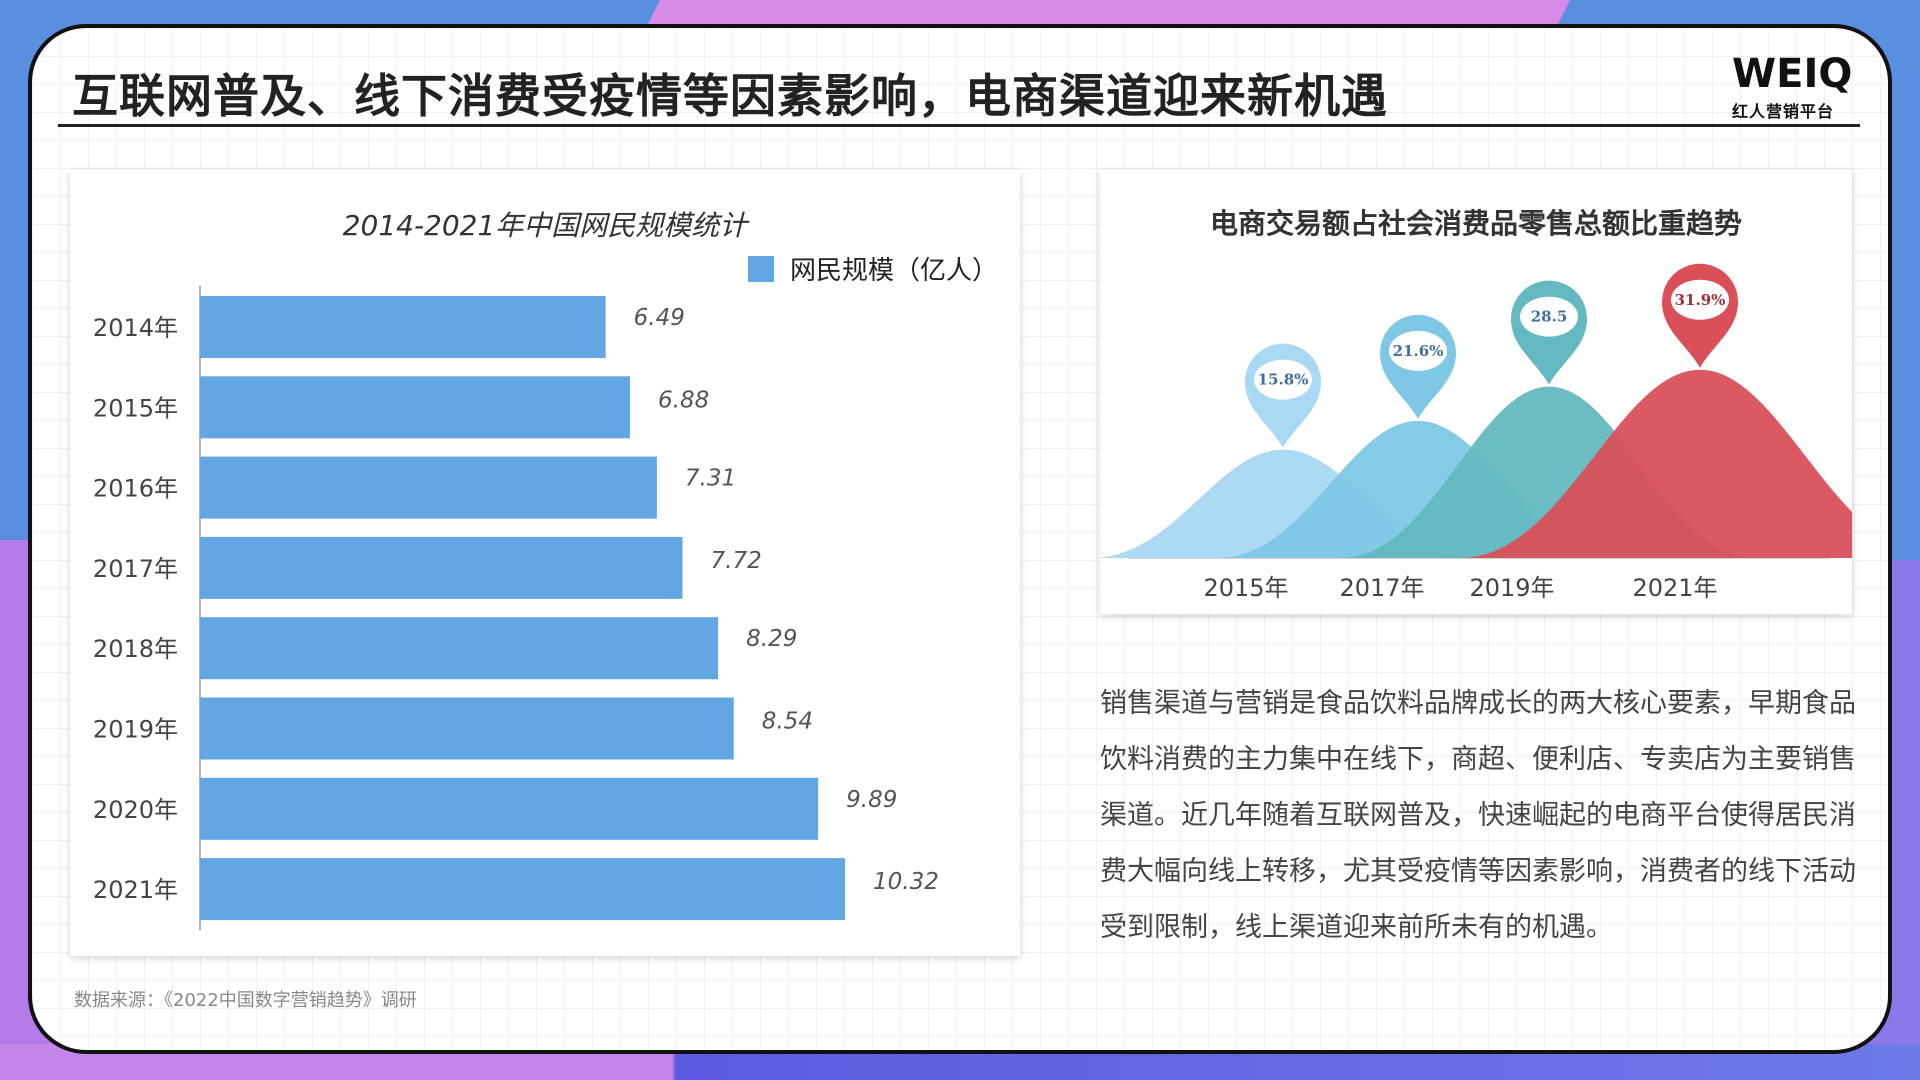  What do you see at coordinates (906, 882) in the screenshot?
I see `bar-value-label: 10.32` at bounding box center [906, 882].